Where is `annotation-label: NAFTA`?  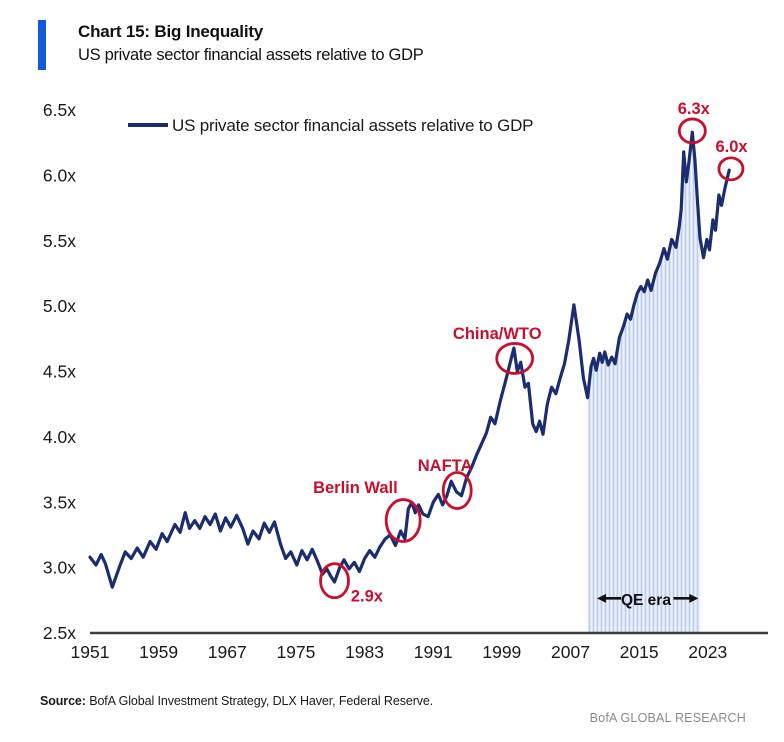
annotation-label: NAFTA is located at coordinates (445, 466).